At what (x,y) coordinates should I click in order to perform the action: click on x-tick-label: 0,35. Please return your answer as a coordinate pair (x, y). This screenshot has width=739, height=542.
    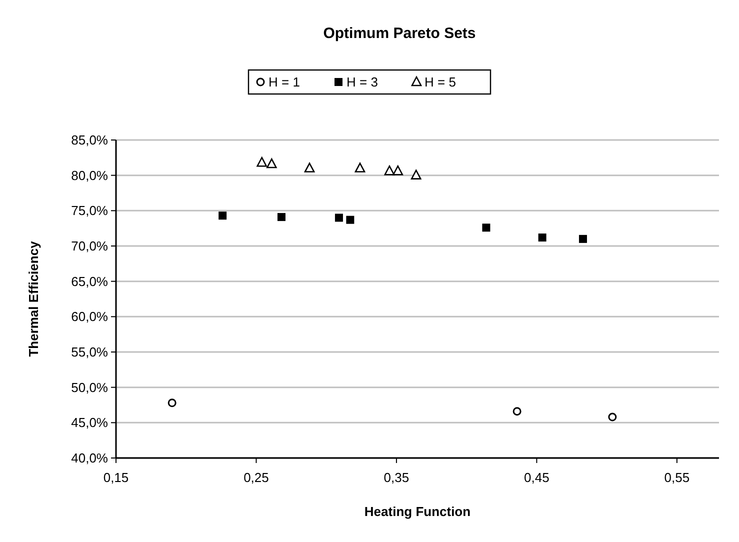
    Looking at the image, I should click on (397, 477).